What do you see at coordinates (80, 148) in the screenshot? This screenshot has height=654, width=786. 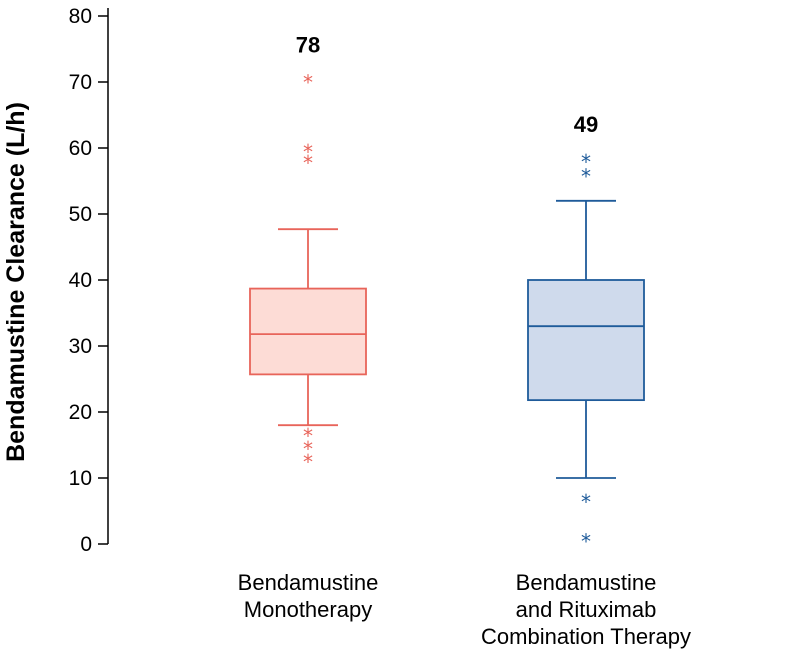 I see `y-tick-label: 60` at bounding box center [80, 148].